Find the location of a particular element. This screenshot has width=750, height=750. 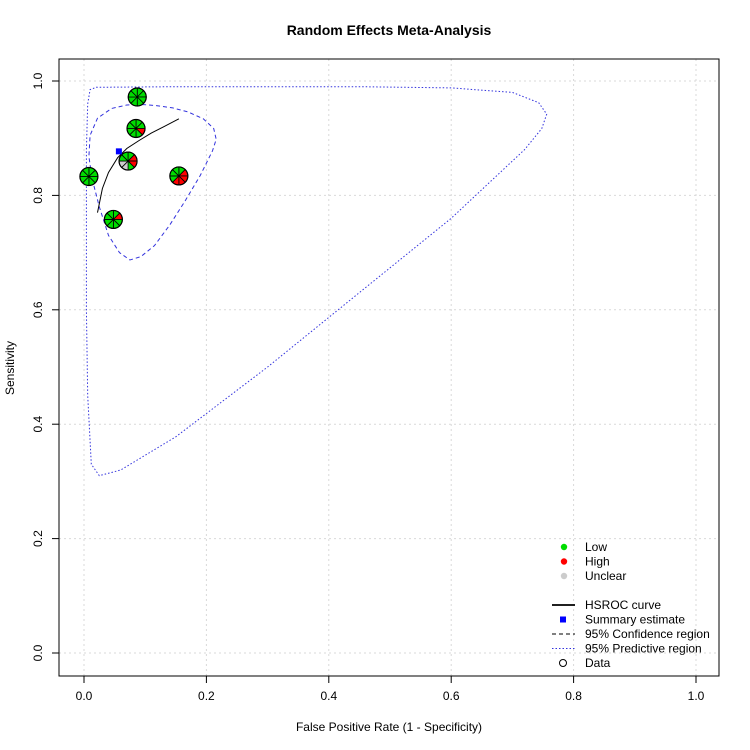

legend-element-label: Summary estimate is located at coordinates (635, 620).